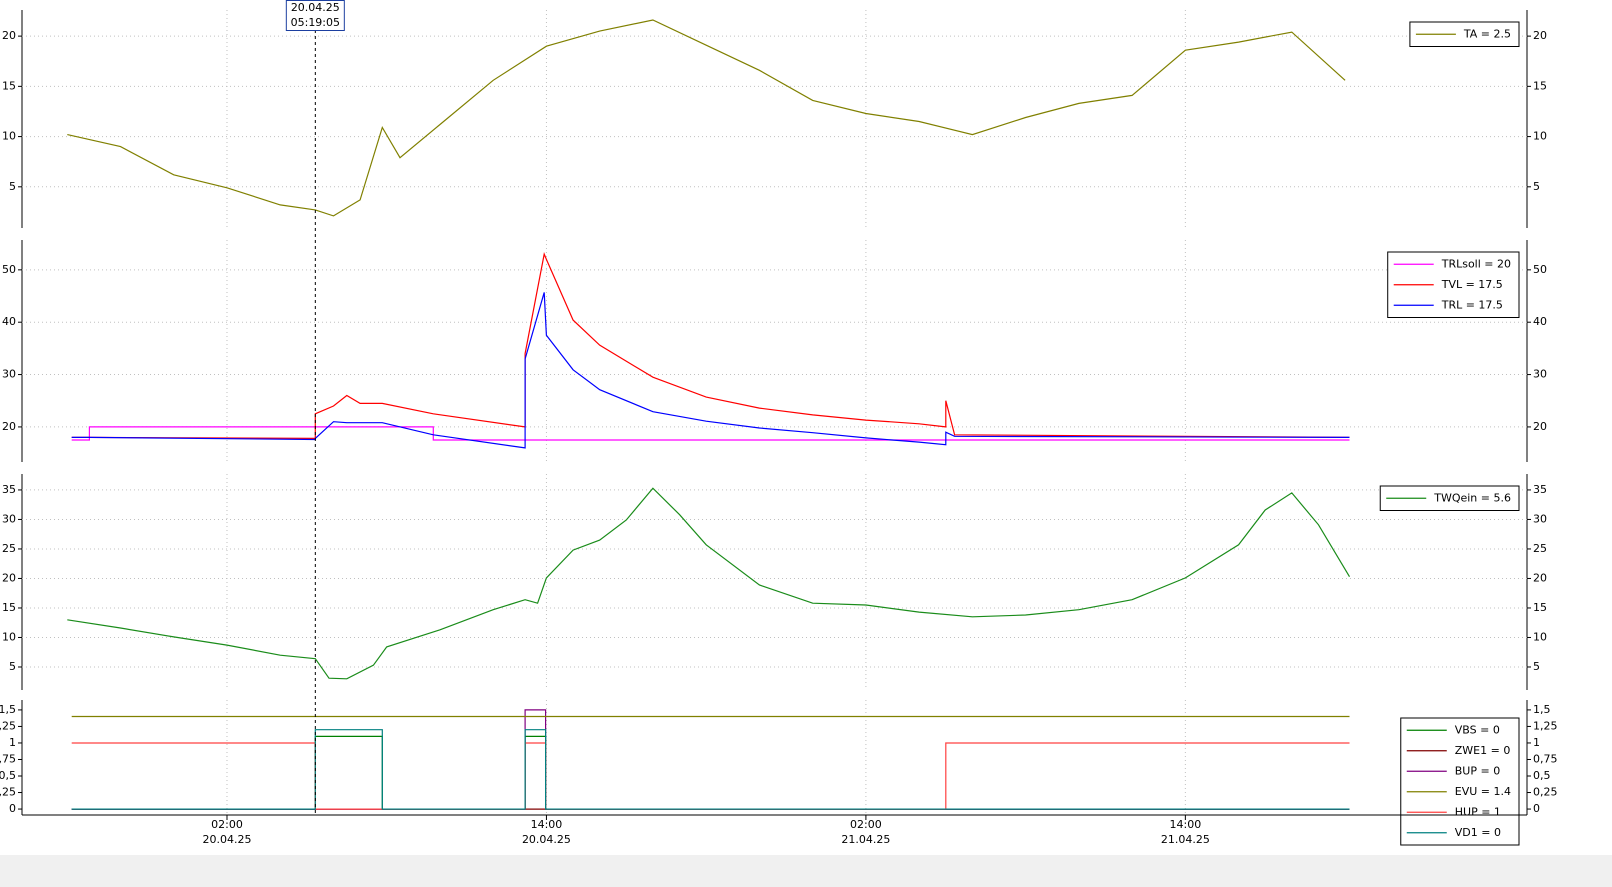 The height and width of the screenshot is (887, 1612). I want to click on legend-label: EVU = 1.4, so click(1483, 791).